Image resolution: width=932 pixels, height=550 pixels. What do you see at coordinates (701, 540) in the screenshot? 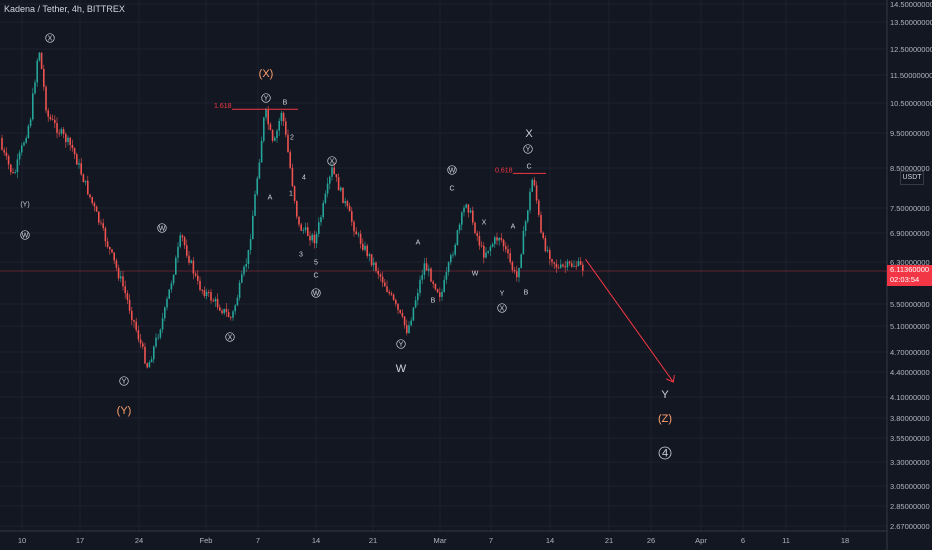
I see `time-tick-label: Apr` at bounding box center [701, 540].